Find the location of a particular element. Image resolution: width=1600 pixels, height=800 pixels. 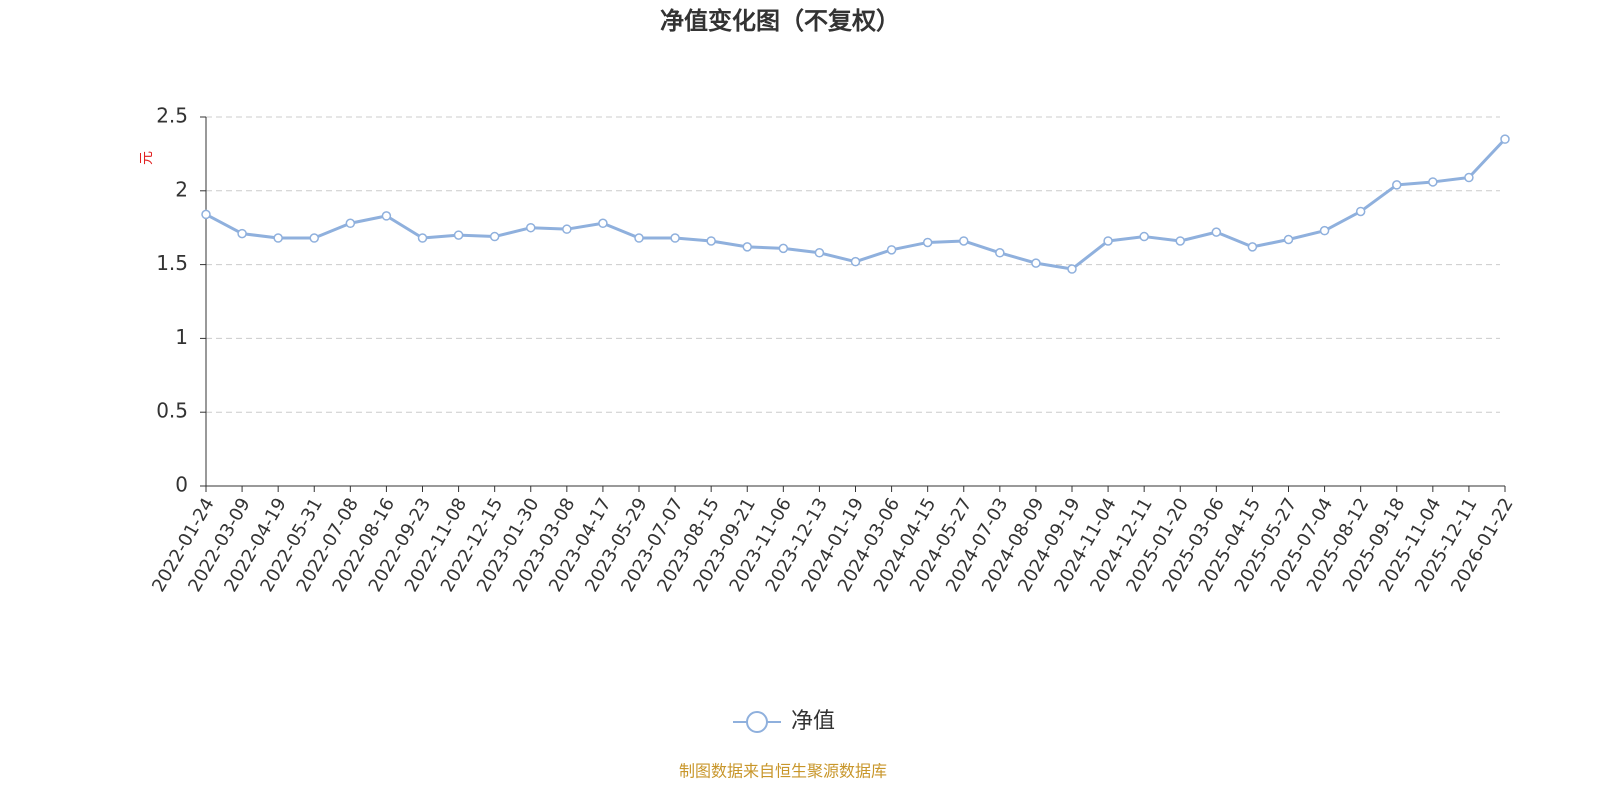

y-tick-label: 0 is located at coordinates (181, 485).